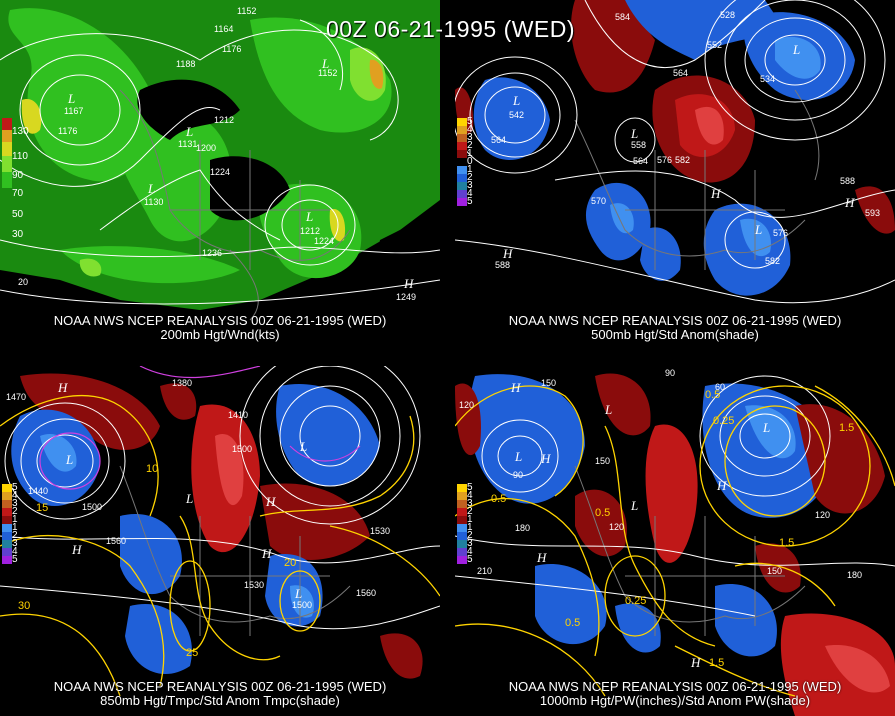 This screenshot has width=895, height=716. What do you see at coordinates (18, 234) in the screenshot?
I see `cb-label: 30` at bounding box center [18, 234].